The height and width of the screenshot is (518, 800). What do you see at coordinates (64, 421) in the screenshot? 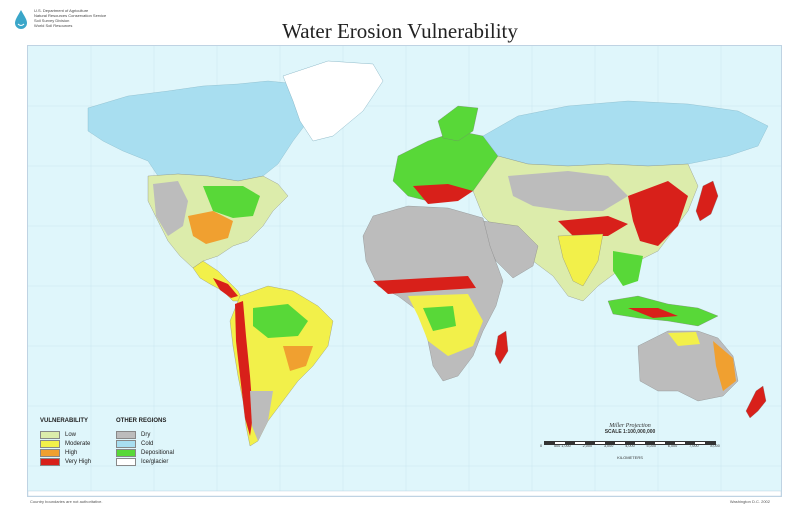
I see `legend-heading: VULNERABILITY` at bounding box center [64, 421].